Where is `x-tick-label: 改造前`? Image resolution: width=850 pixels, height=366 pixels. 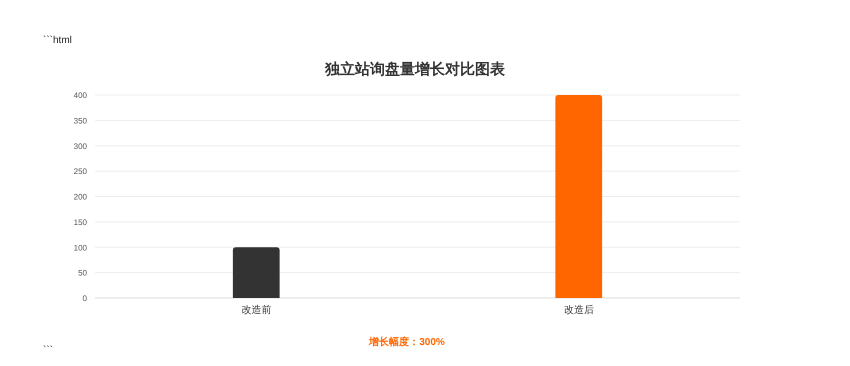
x-tick-label: 改造前 is located at coordinates (256, 310).